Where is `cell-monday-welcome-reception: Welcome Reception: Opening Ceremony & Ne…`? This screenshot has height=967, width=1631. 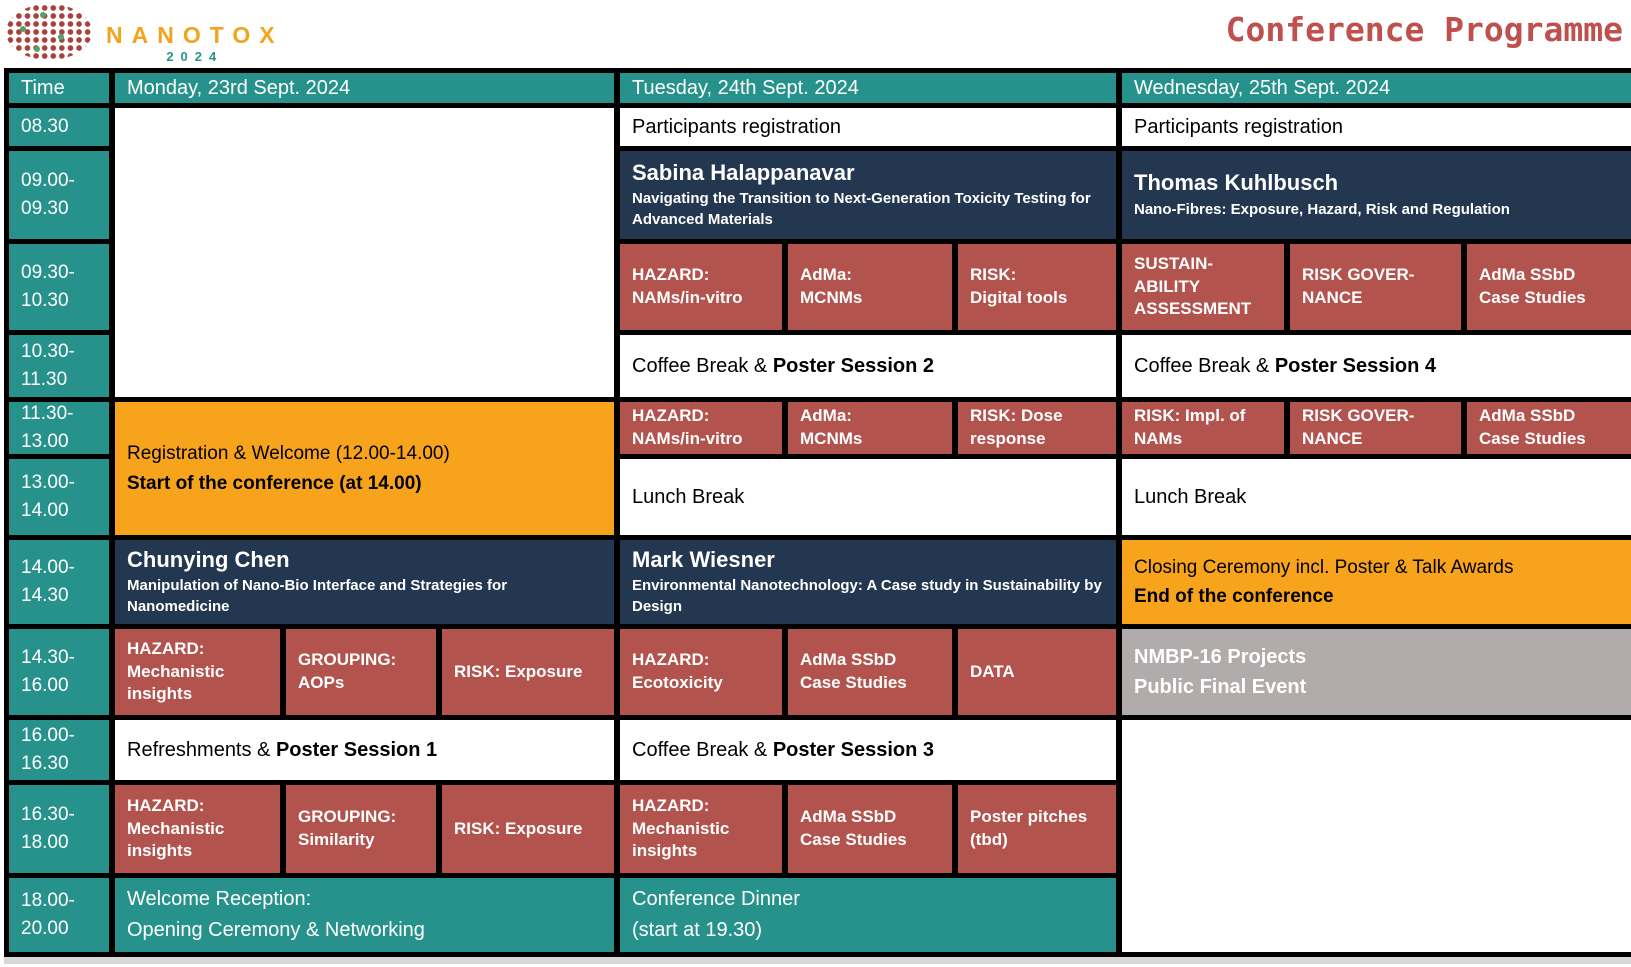
cell-monday-welcome-reception: Welcome Reception: Opening Ceremony & Ne… is located at coordinates (364, 915).